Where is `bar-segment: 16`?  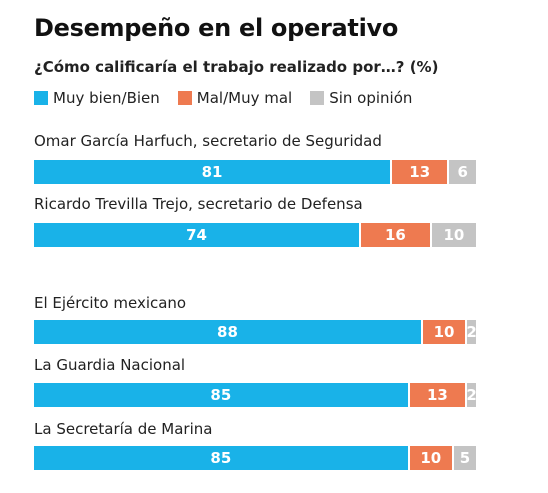 bar-segment: 16 is located at coordinates (396, 235).